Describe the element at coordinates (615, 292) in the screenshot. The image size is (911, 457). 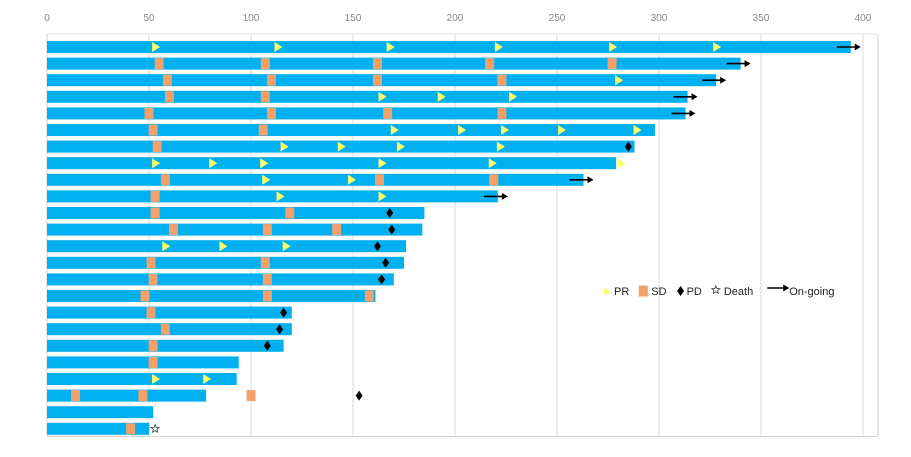
I see `legend-item-pr: PR` at that location.